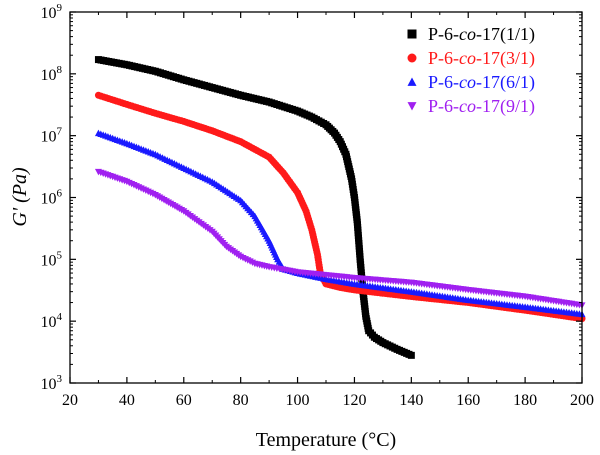 The width and height of the screenshot is (600, 455). What do you see at coordinates (326, 440) in the screenshot?
I see `x-axis-title: Temperature (°C)` at bounding box center [326, 440].